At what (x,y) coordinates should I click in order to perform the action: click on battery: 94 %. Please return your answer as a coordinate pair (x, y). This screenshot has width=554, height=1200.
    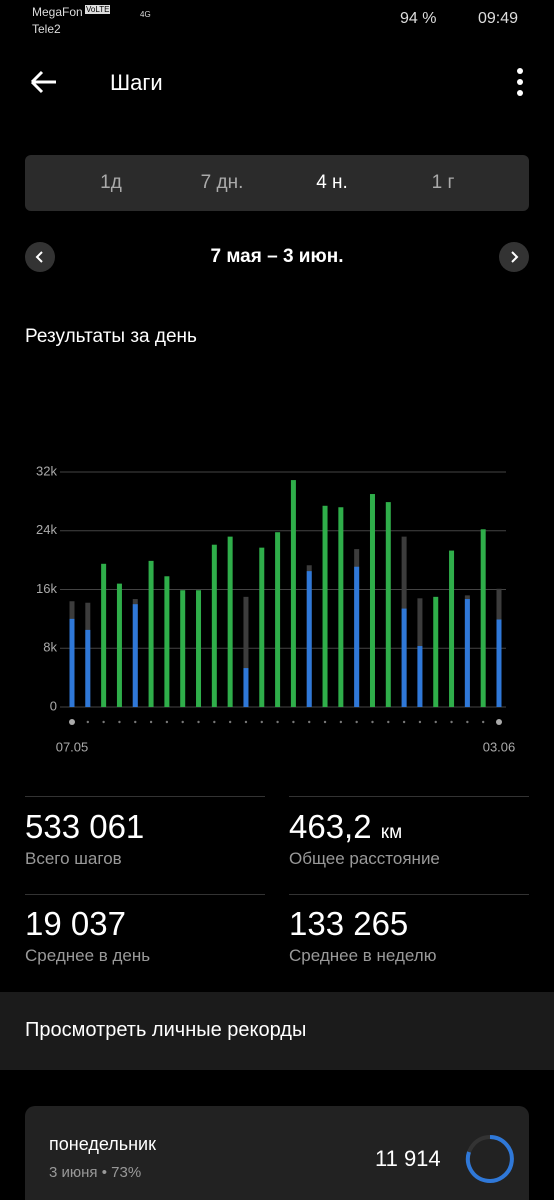
    Looking at the image, I should click on (418, 18).